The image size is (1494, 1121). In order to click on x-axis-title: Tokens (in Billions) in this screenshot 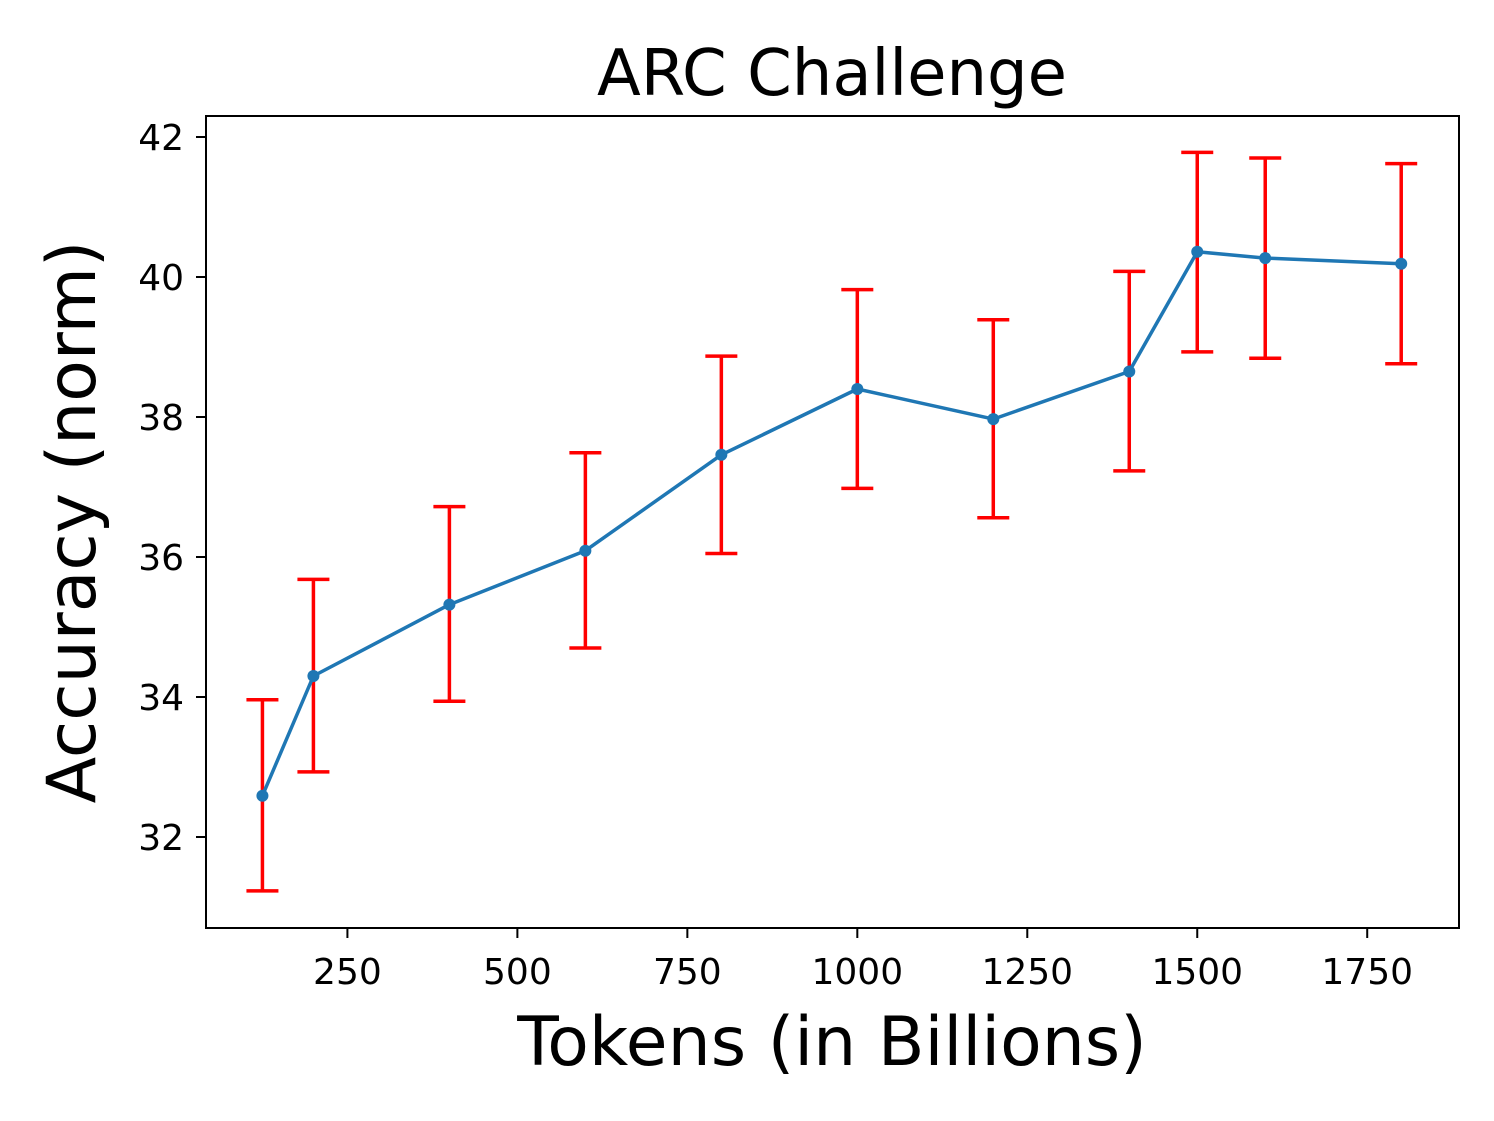, I will do `click(831, 1042)`.